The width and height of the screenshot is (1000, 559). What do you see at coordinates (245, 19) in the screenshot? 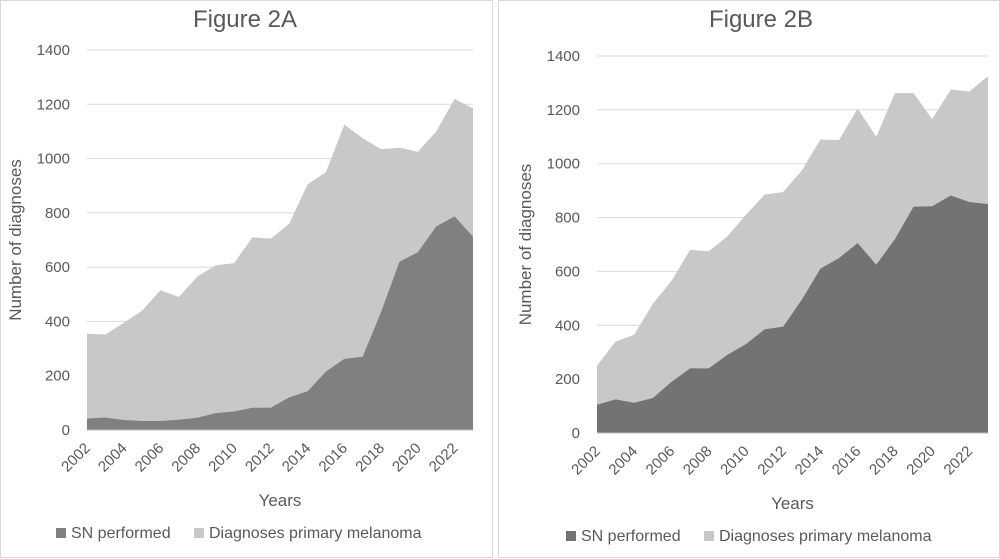
I see `chart-title: Figure 2A` at bounding box center [245, 19].